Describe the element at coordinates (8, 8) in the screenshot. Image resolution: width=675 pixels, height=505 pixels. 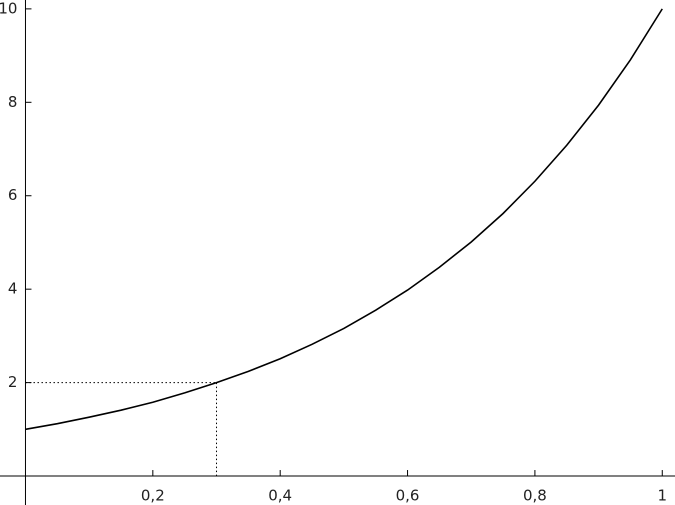
I see `y-tick-label: 10` at that location.